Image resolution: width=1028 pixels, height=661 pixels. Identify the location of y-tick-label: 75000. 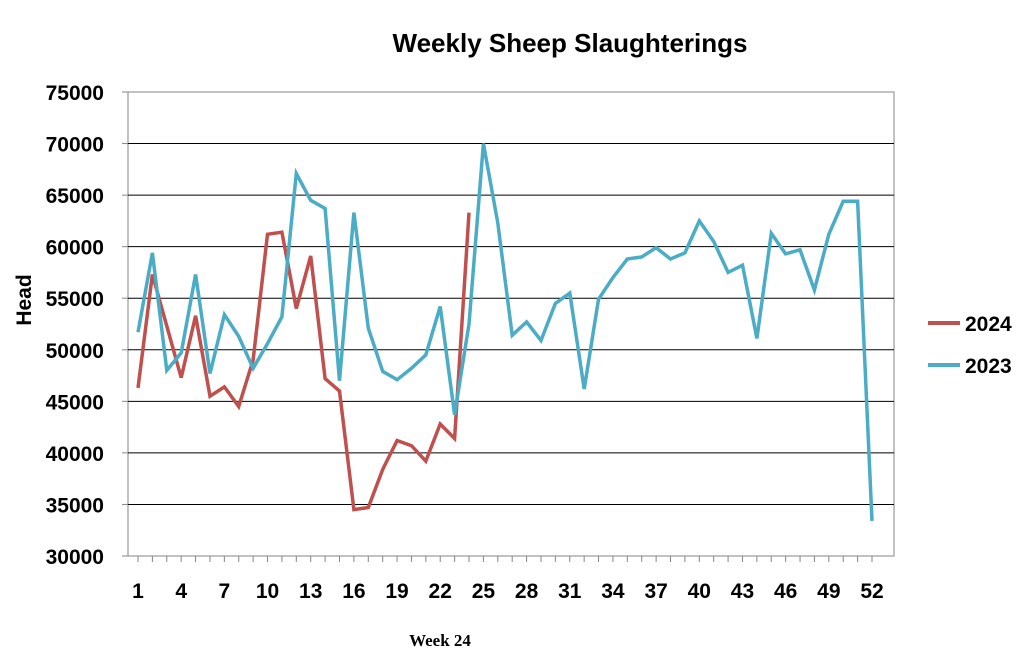
(75, 93).